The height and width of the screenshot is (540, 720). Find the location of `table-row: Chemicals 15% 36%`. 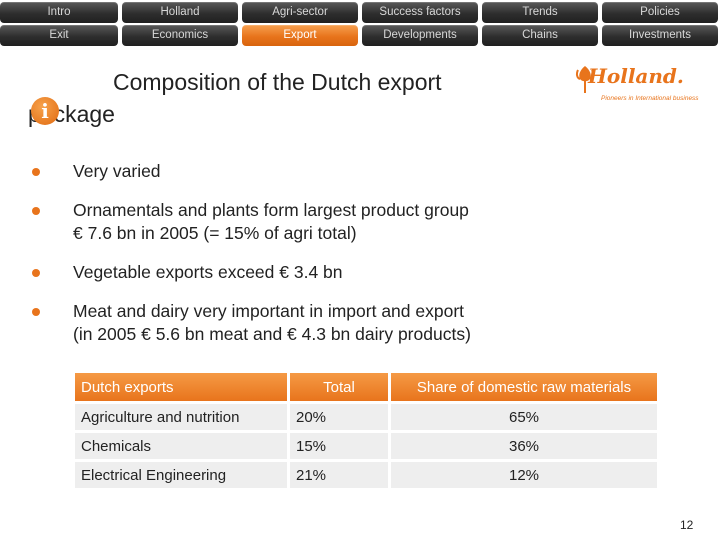

table-row: Chemicals 15% 36% is located at coordinates (366, 446).